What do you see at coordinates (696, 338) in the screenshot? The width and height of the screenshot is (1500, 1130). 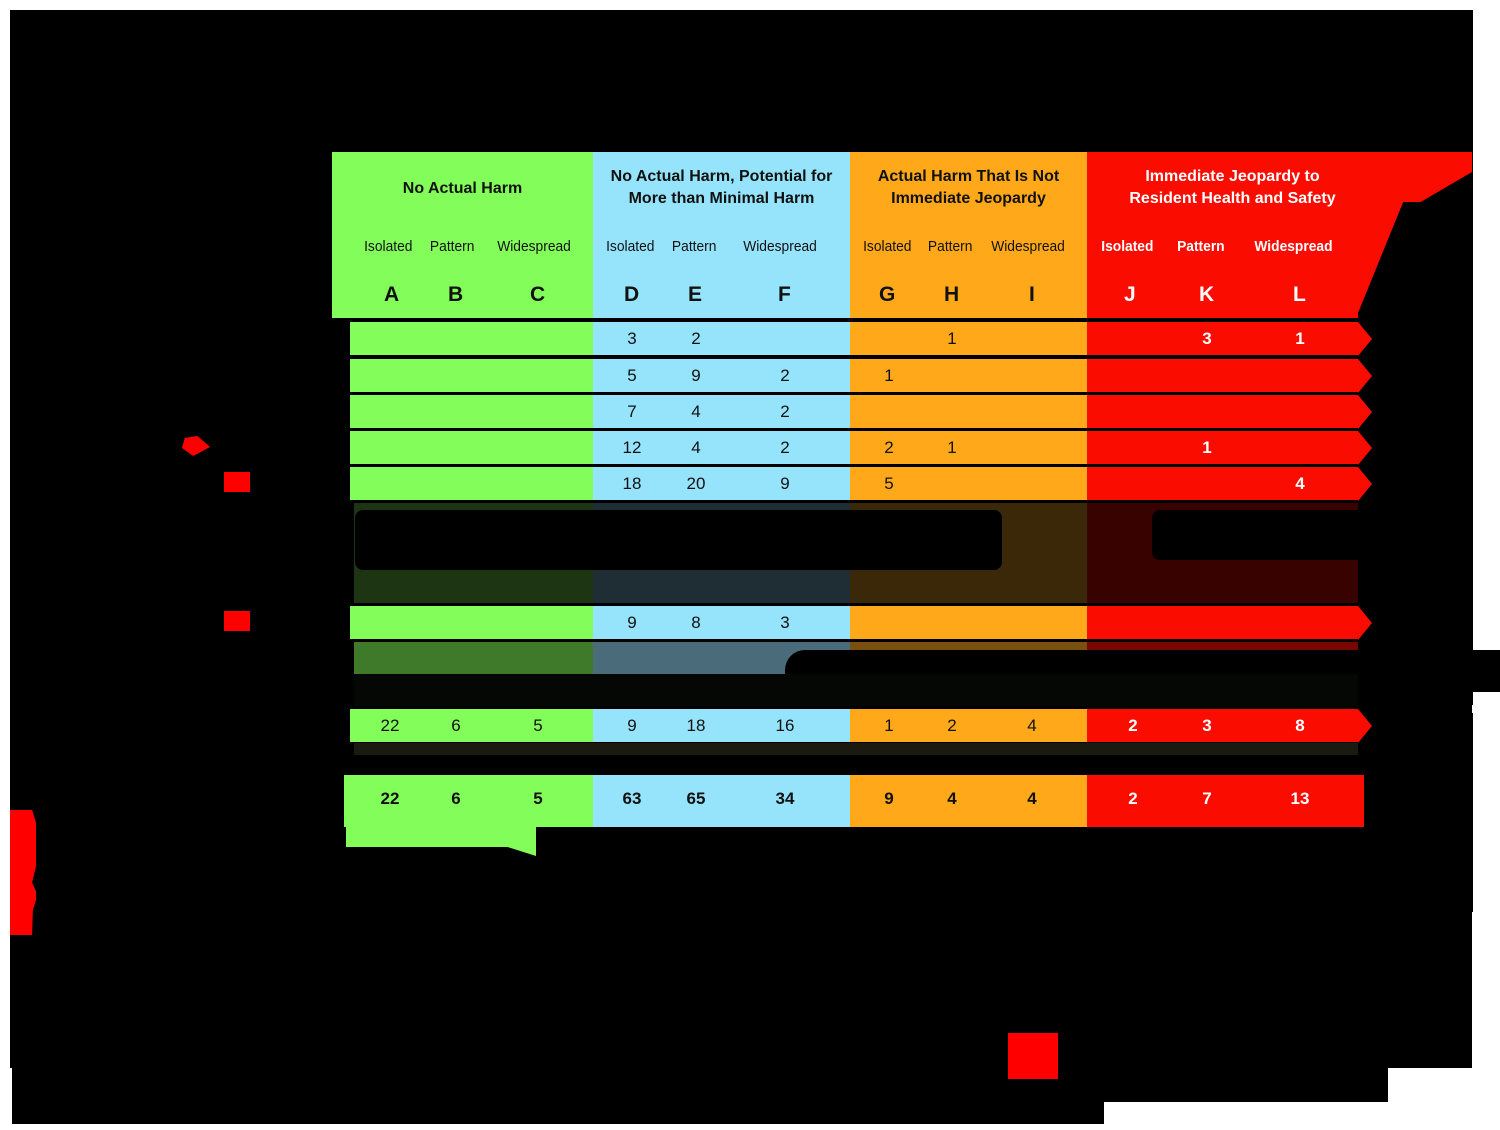 I see `cell-e: 2` at bounding box center [696, 338].